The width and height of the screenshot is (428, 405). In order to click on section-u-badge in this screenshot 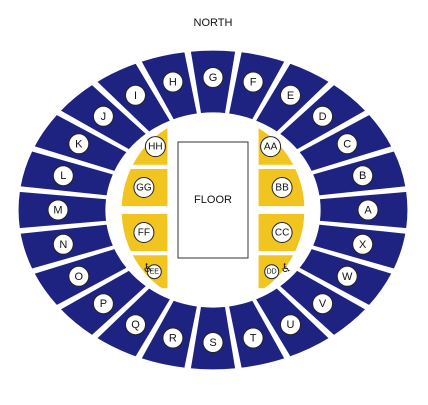, I will do `click(290, 325)`.